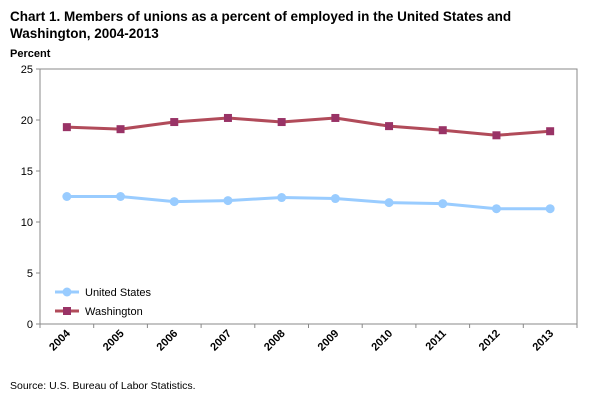 This screenshot has height=400, width=598. Describe the element at coordinates (114, 312) in the screenshot. I see `legend-label: Washington` at that location.